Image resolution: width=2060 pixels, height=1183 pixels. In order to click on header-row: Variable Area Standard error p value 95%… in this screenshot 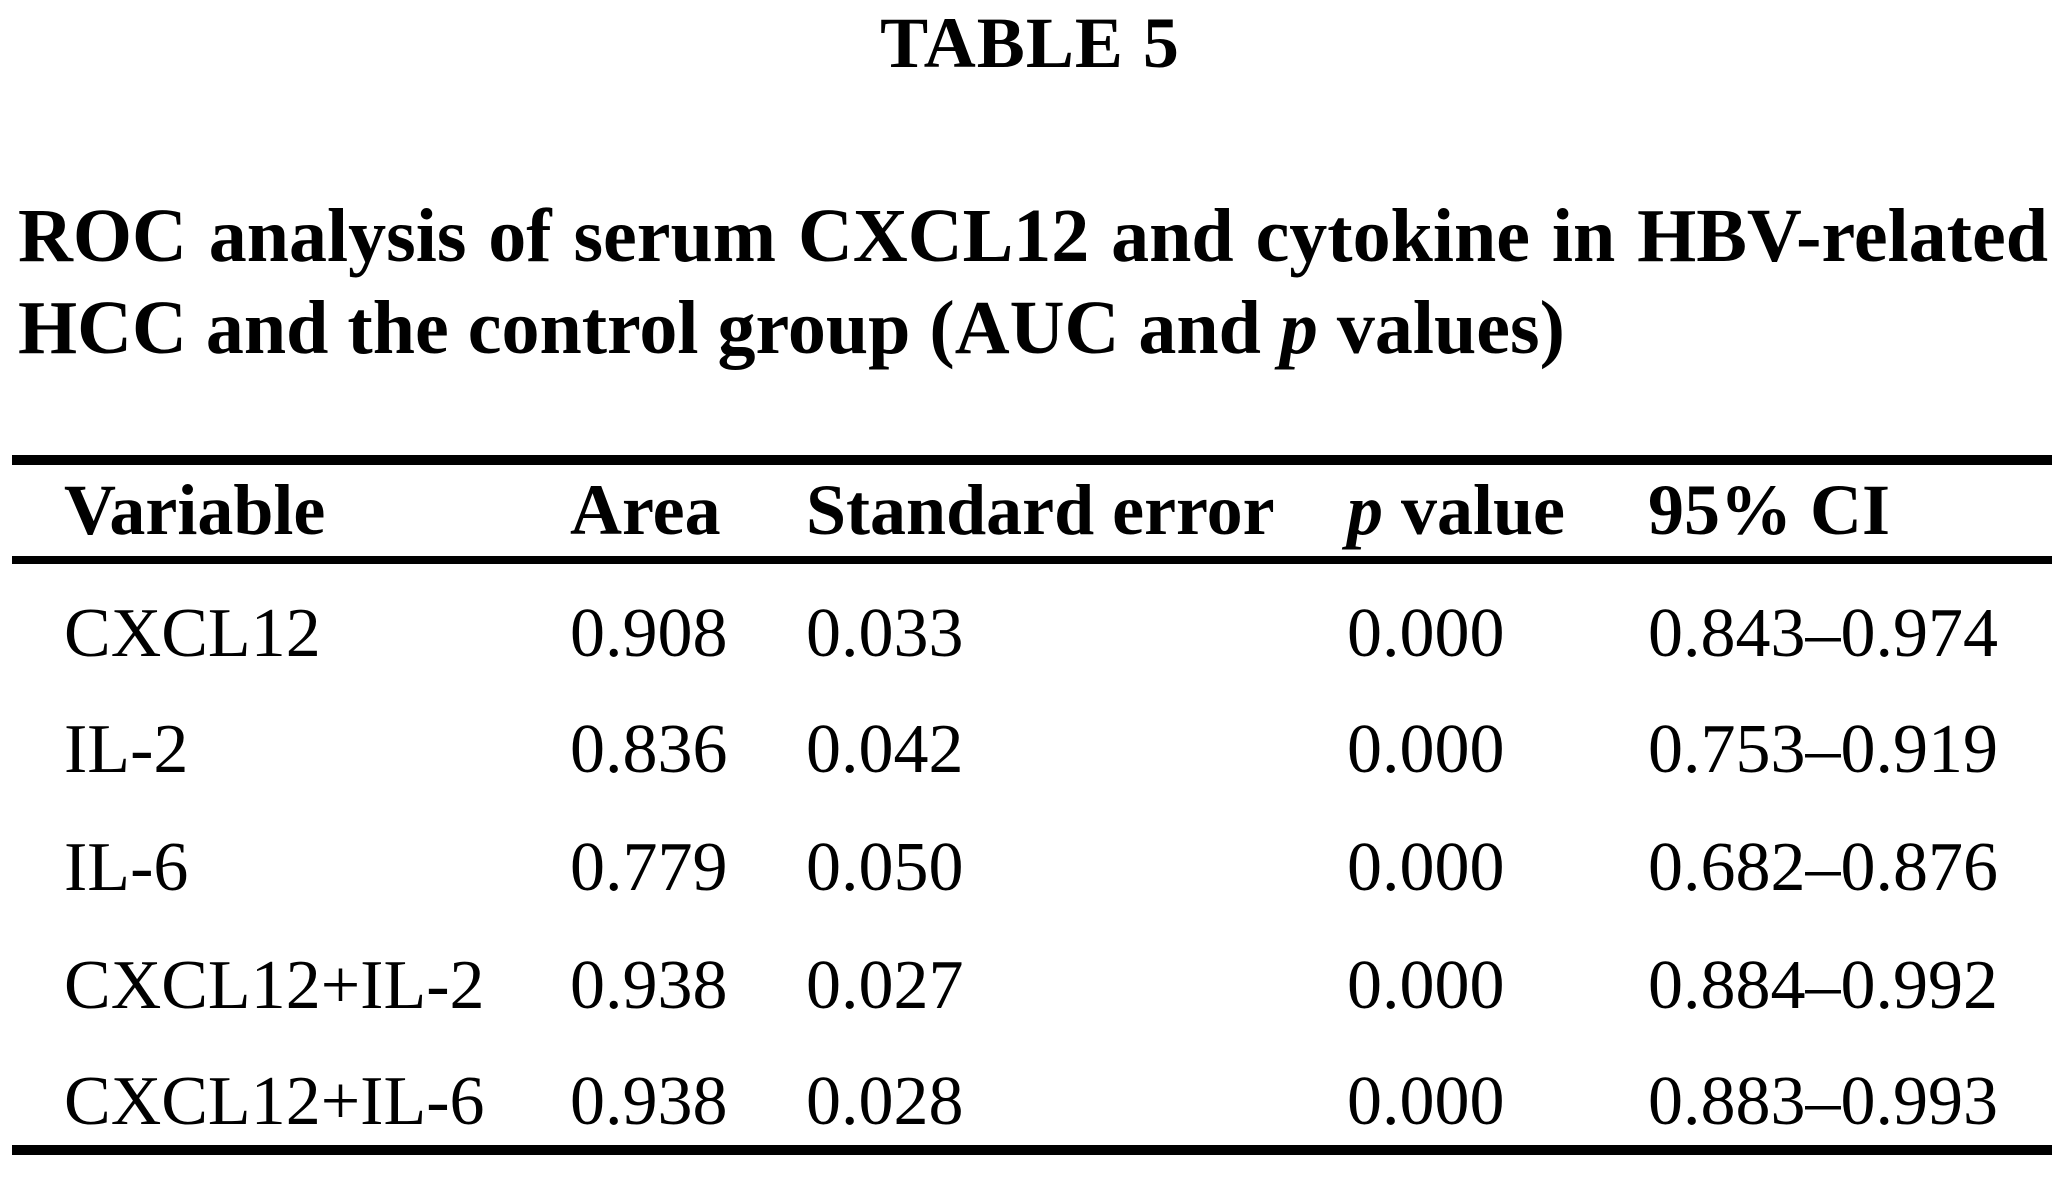, I will do `click(1032, 512)`.